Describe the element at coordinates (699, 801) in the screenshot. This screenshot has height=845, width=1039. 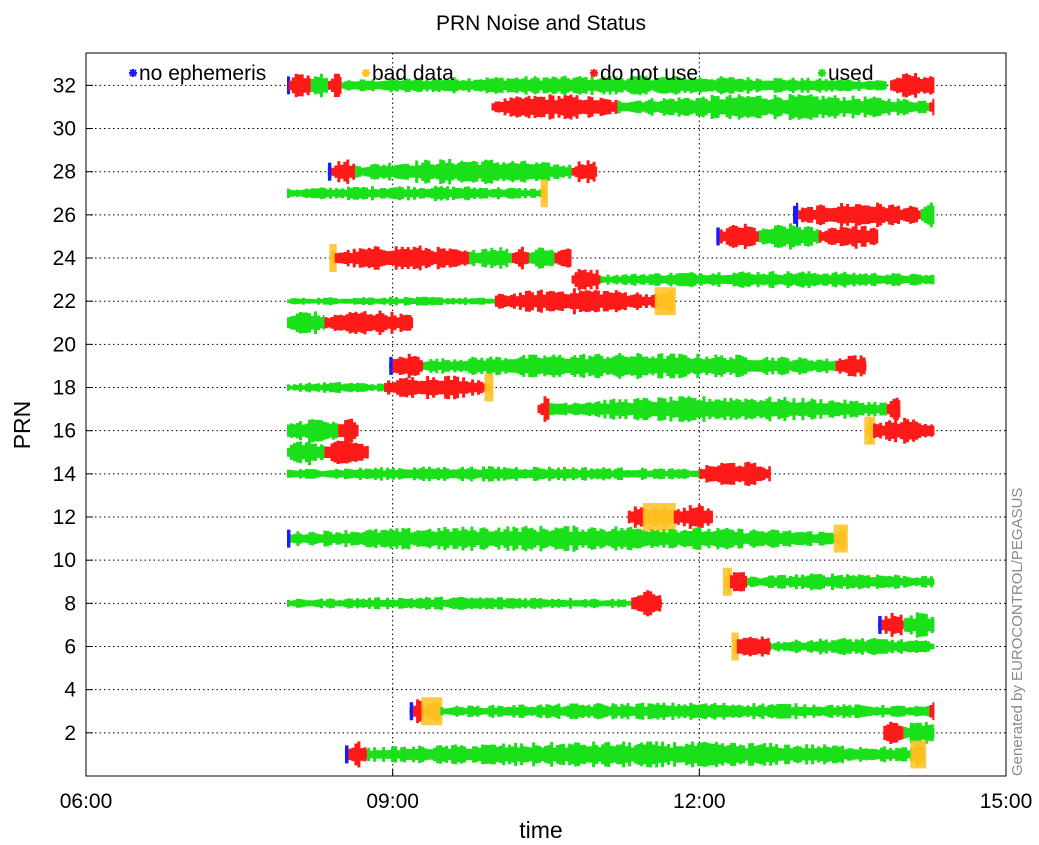
I see `x-tick-label: 12:00` at that location.